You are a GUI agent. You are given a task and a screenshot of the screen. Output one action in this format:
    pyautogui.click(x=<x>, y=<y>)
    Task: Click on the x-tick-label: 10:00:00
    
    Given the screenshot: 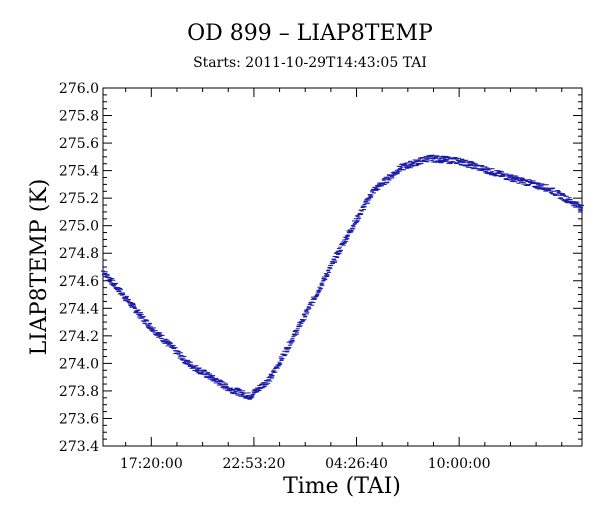 What is the action you would take?
    pyautogui.click(x=459, y=464)
    